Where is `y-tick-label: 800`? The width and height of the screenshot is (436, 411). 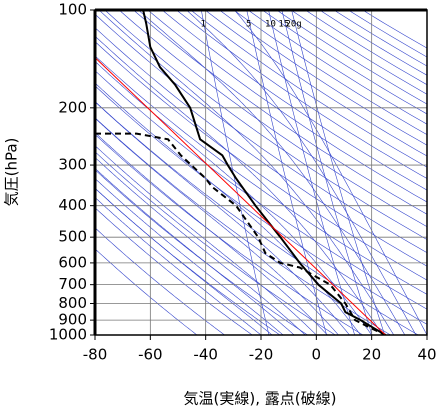
y-tick-label: 800 is located at coordinates (72, 303).